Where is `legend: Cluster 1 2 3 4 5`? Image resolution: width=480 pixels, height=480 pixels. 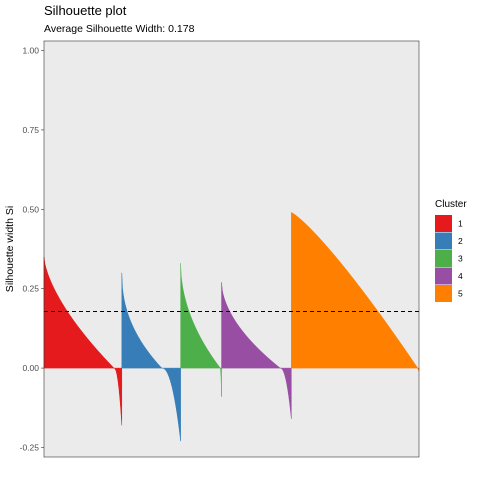
legend: Cluster 1 2 3 4 5 is located at coordinates (451, 250).